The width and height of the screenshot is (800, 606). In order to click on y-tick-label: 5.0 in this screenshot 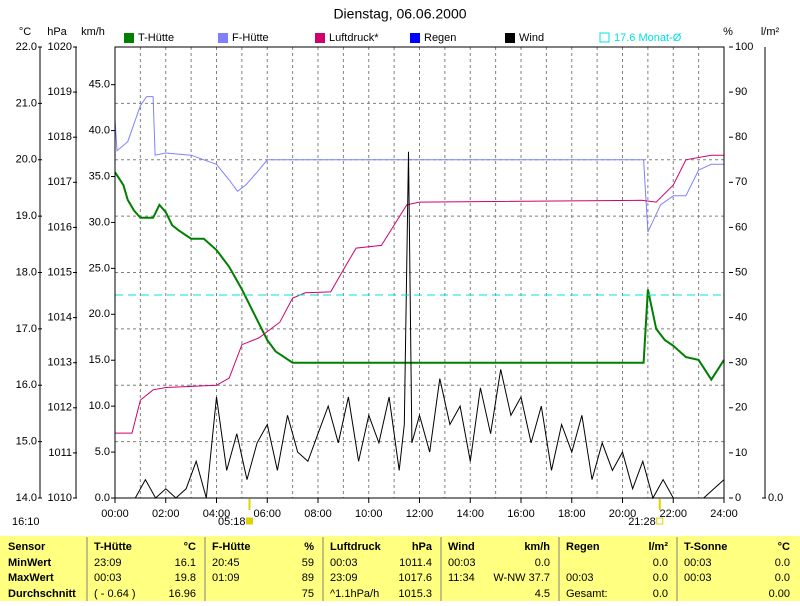, I will do `click(102, 452)`.